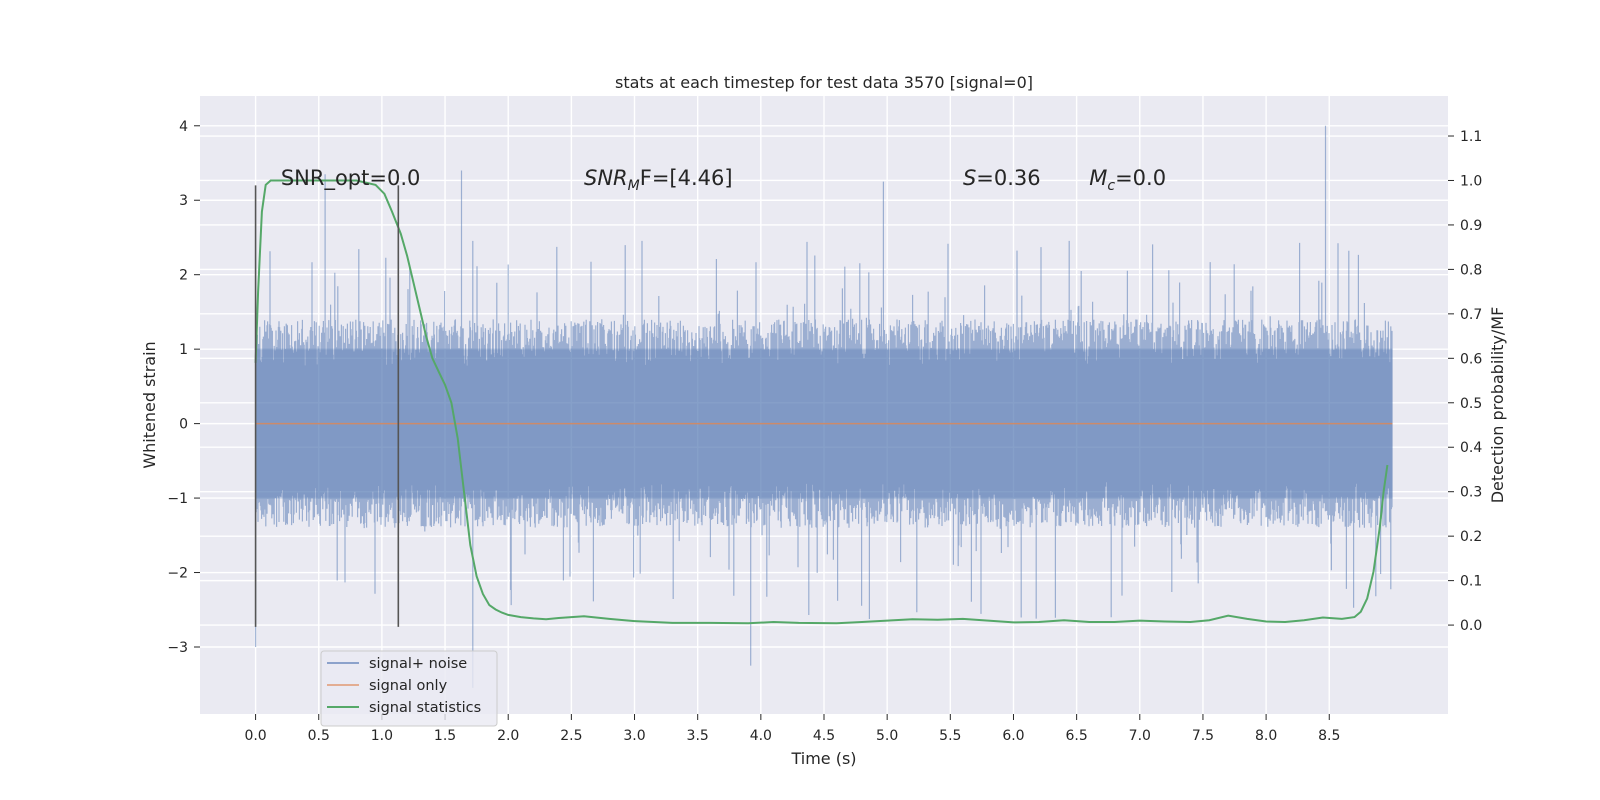 The image size is (1600, 800). I want to click on legend-label-signal-only: signal only, so click(408, 686).